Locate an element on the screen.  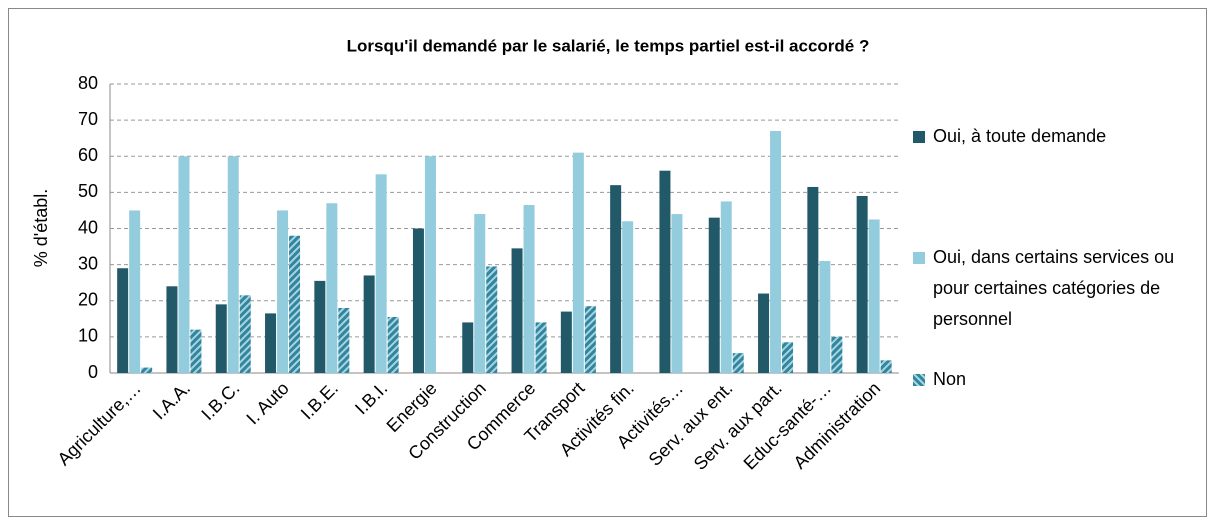
y-tick-label: 10 is located at coordinates (88, 336).